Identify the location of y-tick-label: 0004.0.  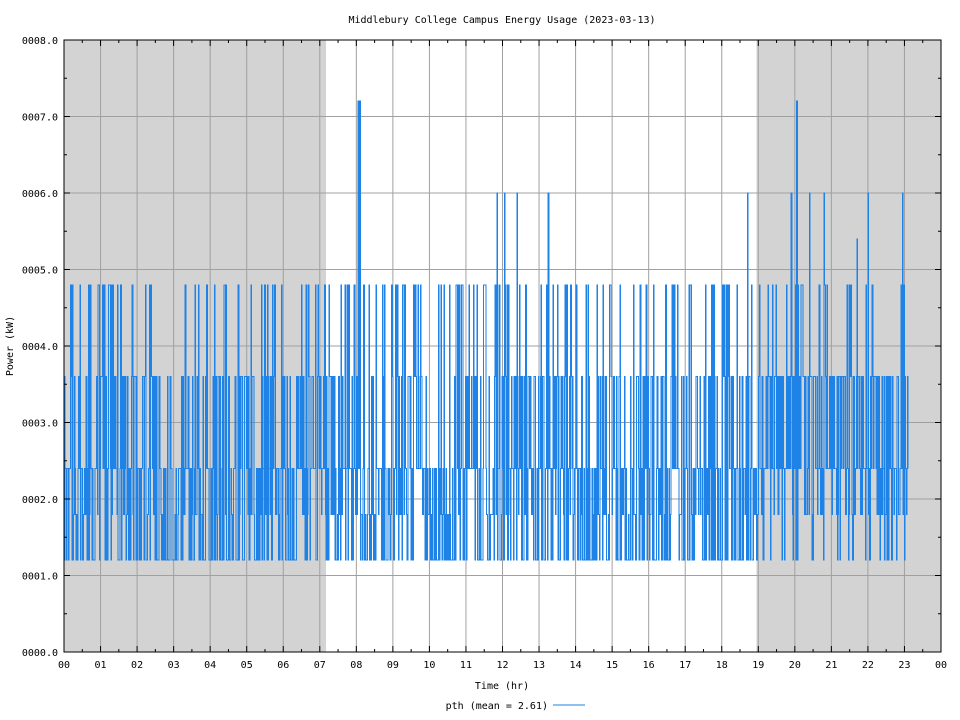
(40, 347).